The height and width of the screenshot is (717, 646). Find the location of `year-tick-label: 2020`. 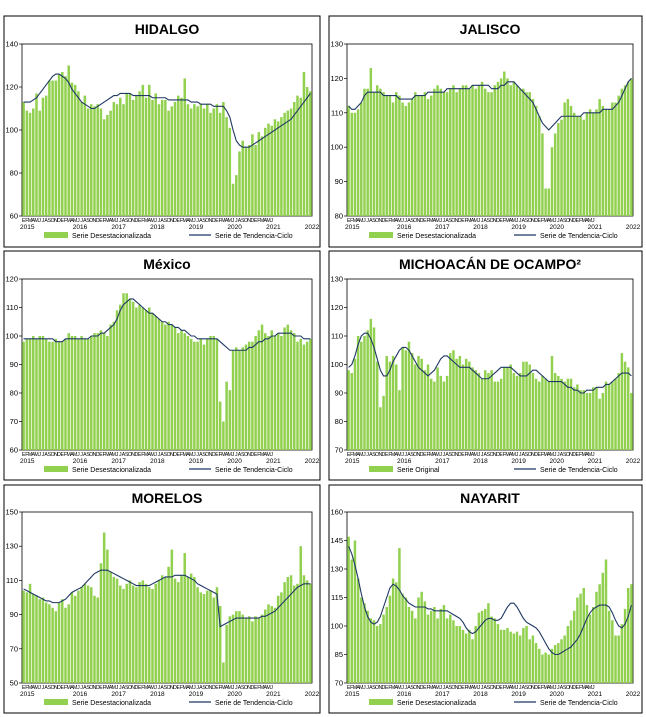

year-tick-label: 2020 is located at coordinates (234, 461).